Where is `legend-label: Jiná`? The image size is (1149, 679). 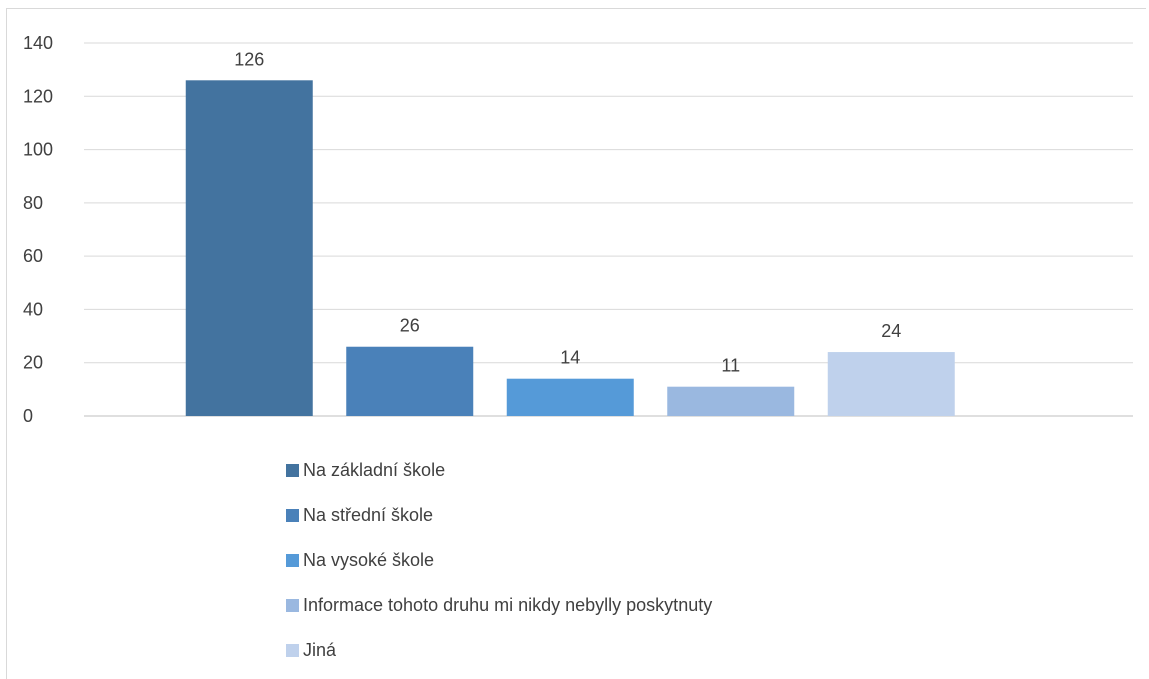
legend-label: Jiná is located at coordinates (320, 650).